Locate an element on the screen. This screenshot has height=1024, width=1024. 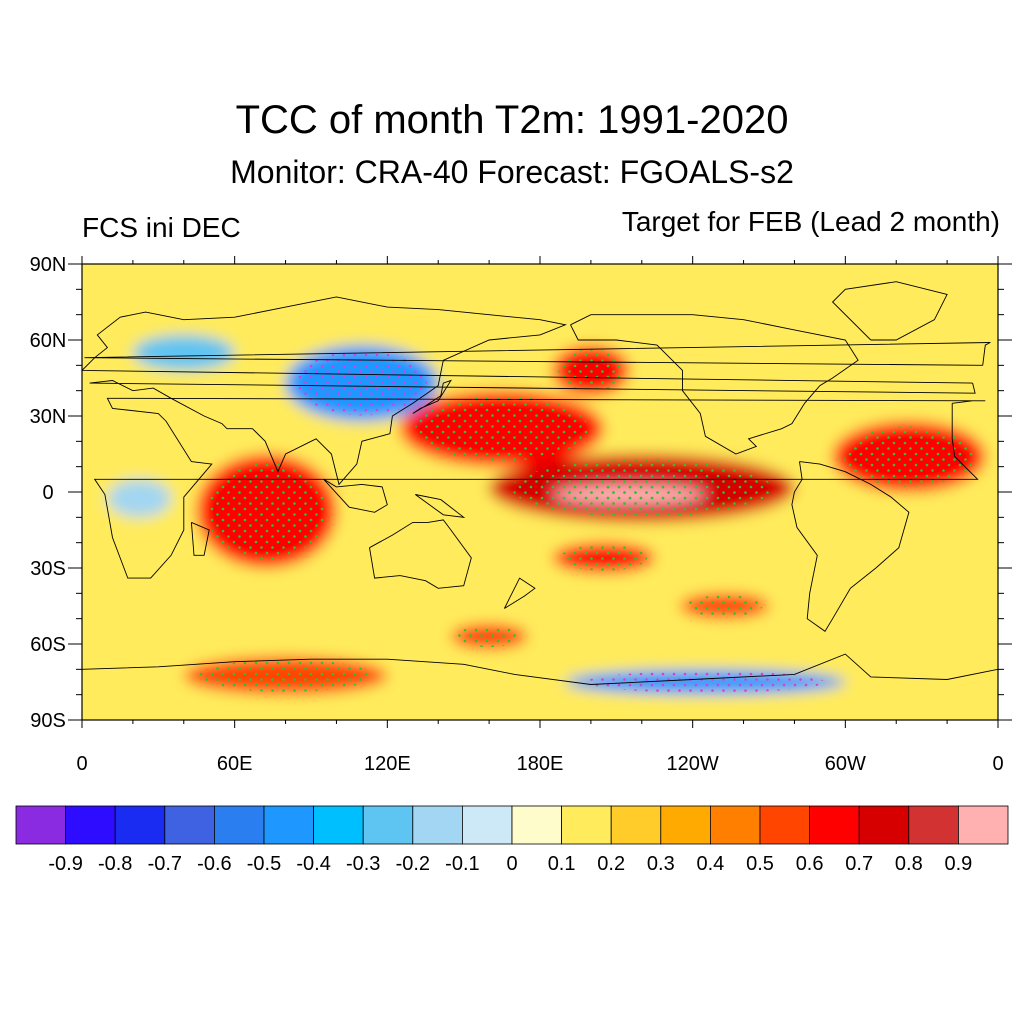
y-tick-label: 90N is located at coordinates (48, 265).